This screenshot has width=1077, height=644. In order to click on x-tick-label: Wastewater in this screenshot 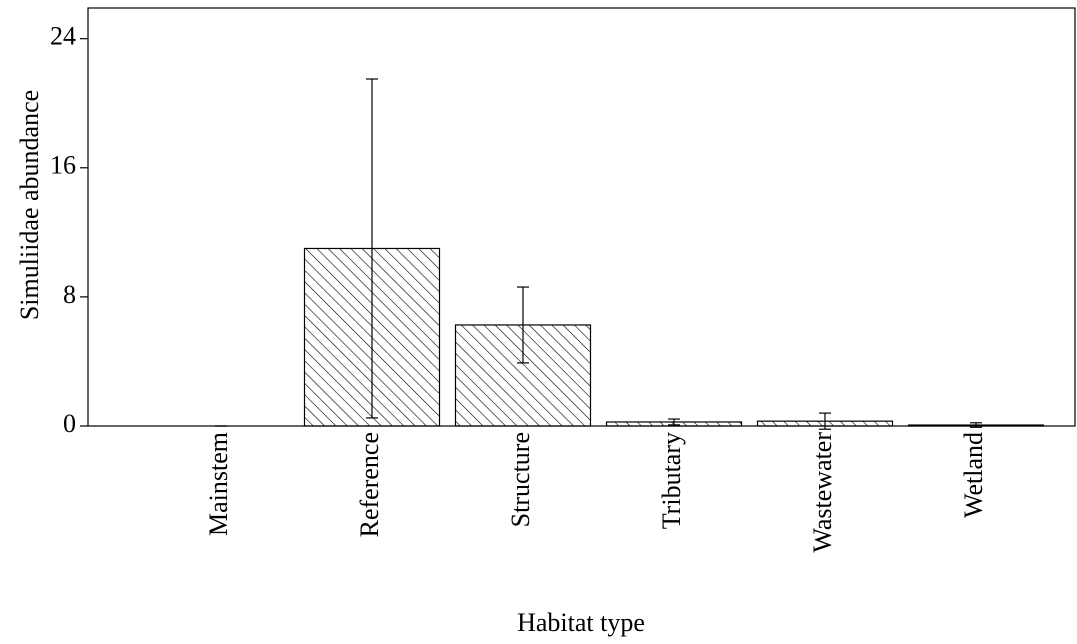, I will do `click(822, 492)`.